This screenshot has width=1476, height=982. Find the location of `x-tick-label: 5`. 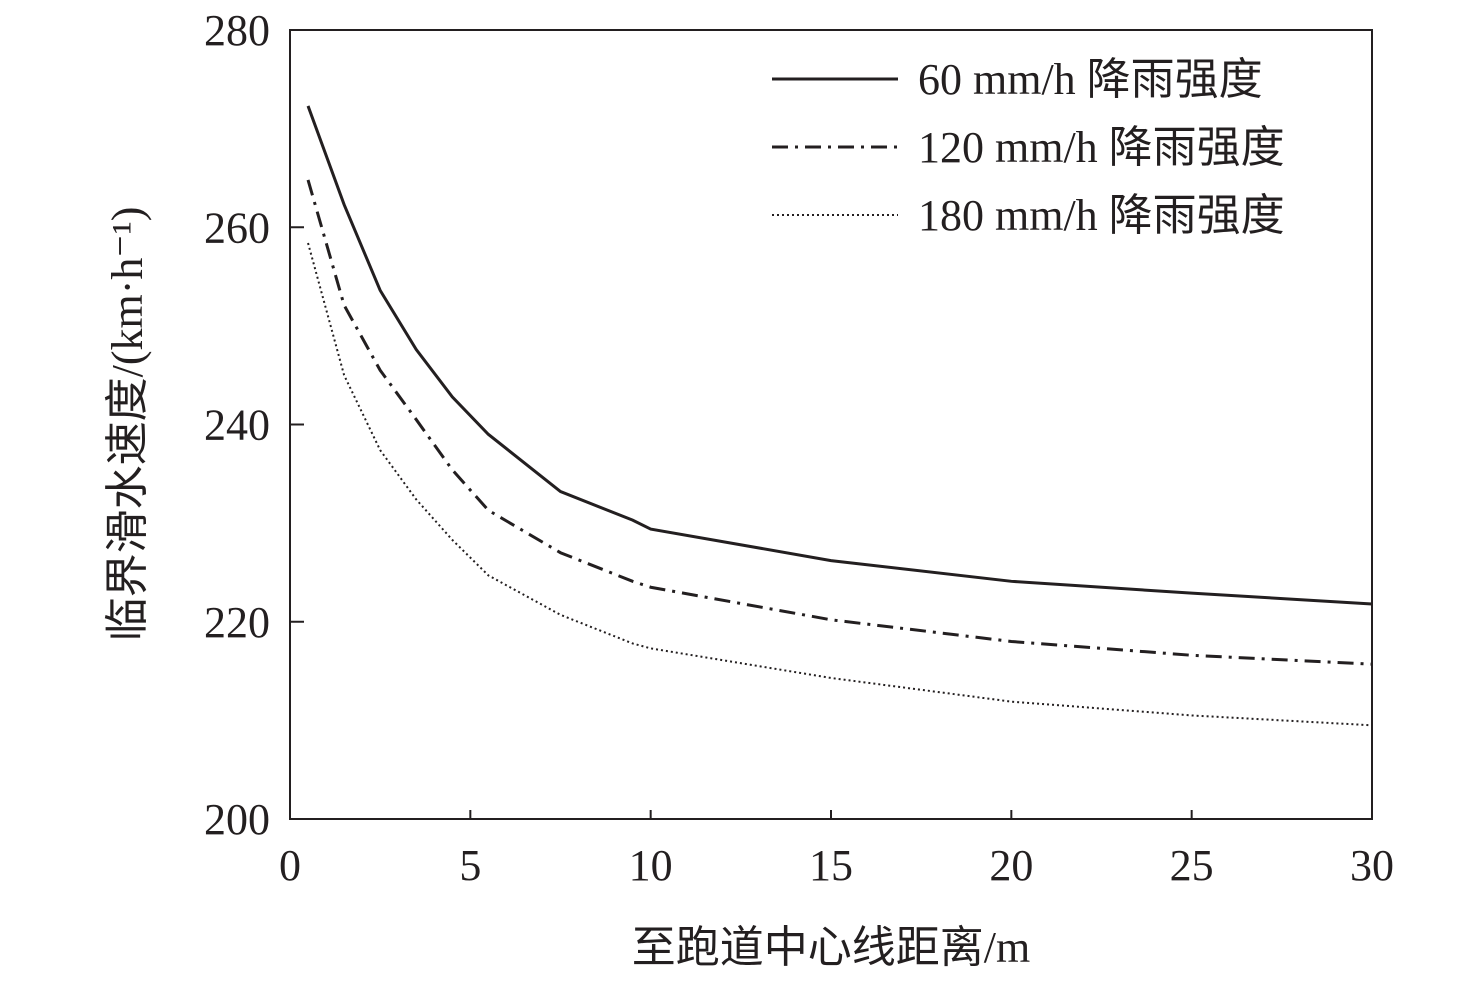

x-tick-label: 5 is located at coordinates (470, 865).